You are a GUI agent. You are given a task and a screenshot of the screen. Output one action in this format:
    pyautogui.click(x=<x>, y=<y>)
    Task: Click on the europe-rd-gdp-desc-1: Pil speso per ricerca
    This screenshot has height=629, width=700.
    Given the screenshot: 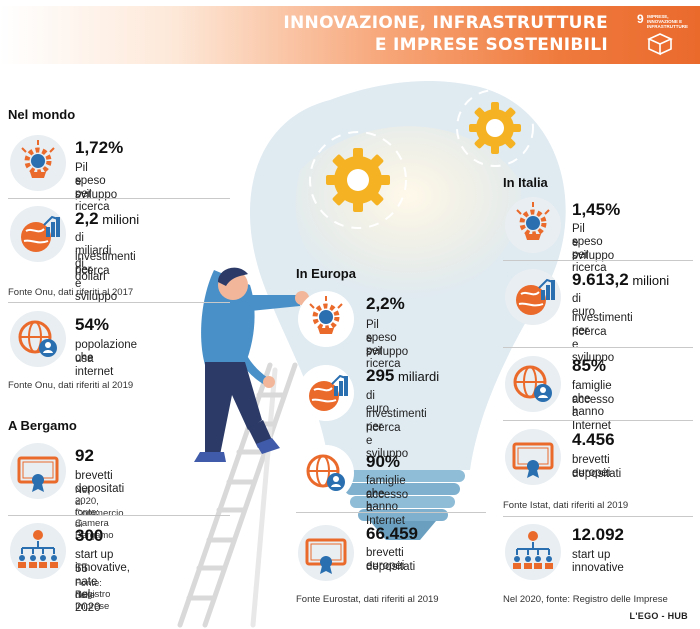 What is the action you would take?
    pyautogui.click(x=383, y=344)
    